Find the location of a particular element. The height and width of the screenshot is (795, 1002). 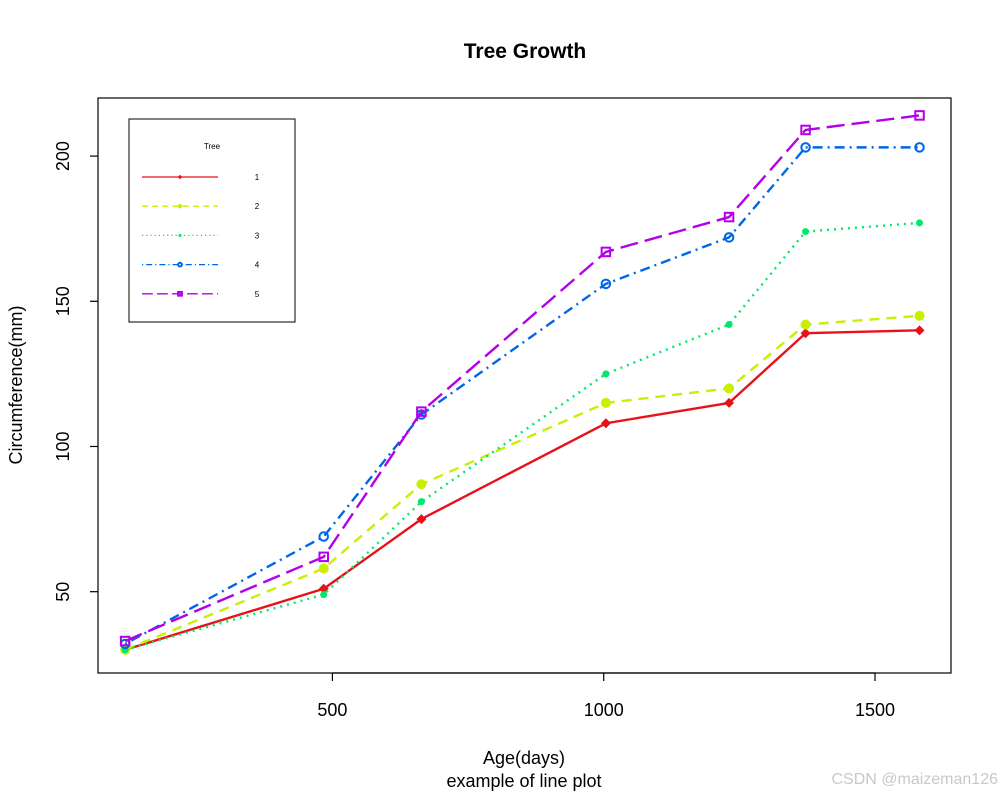

legend-box is located at coordinates (212, 220).